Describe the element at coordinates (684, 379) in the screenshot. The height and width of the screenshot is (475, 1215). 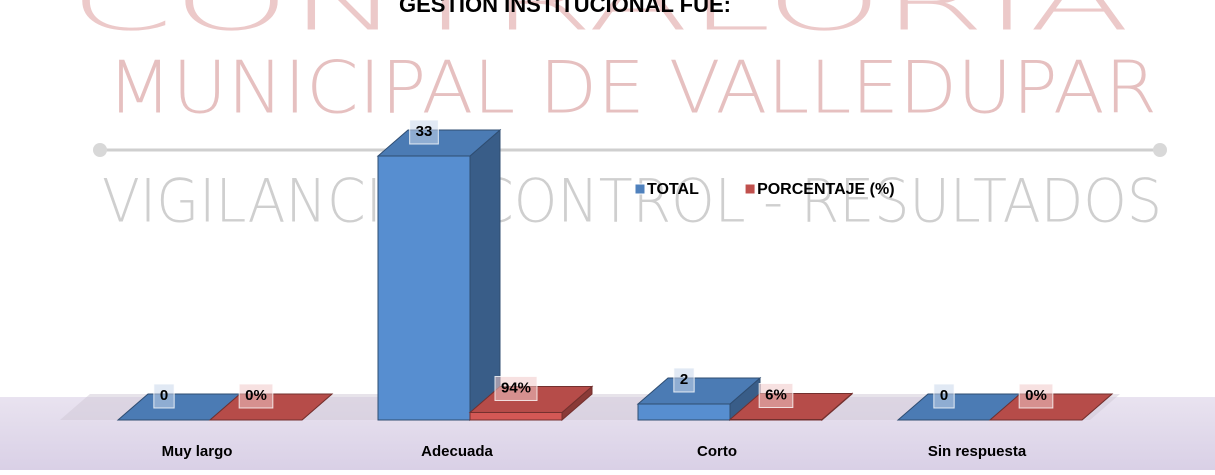
I see `data-label: 2` at that location.